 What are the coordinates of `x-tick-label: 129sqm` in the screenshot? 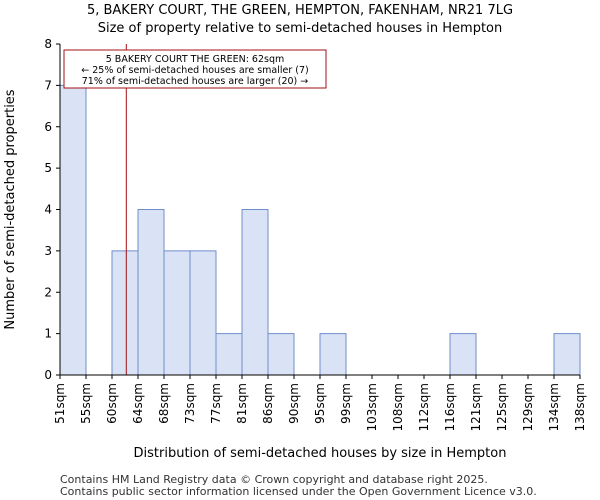 It's located at (528, 407).